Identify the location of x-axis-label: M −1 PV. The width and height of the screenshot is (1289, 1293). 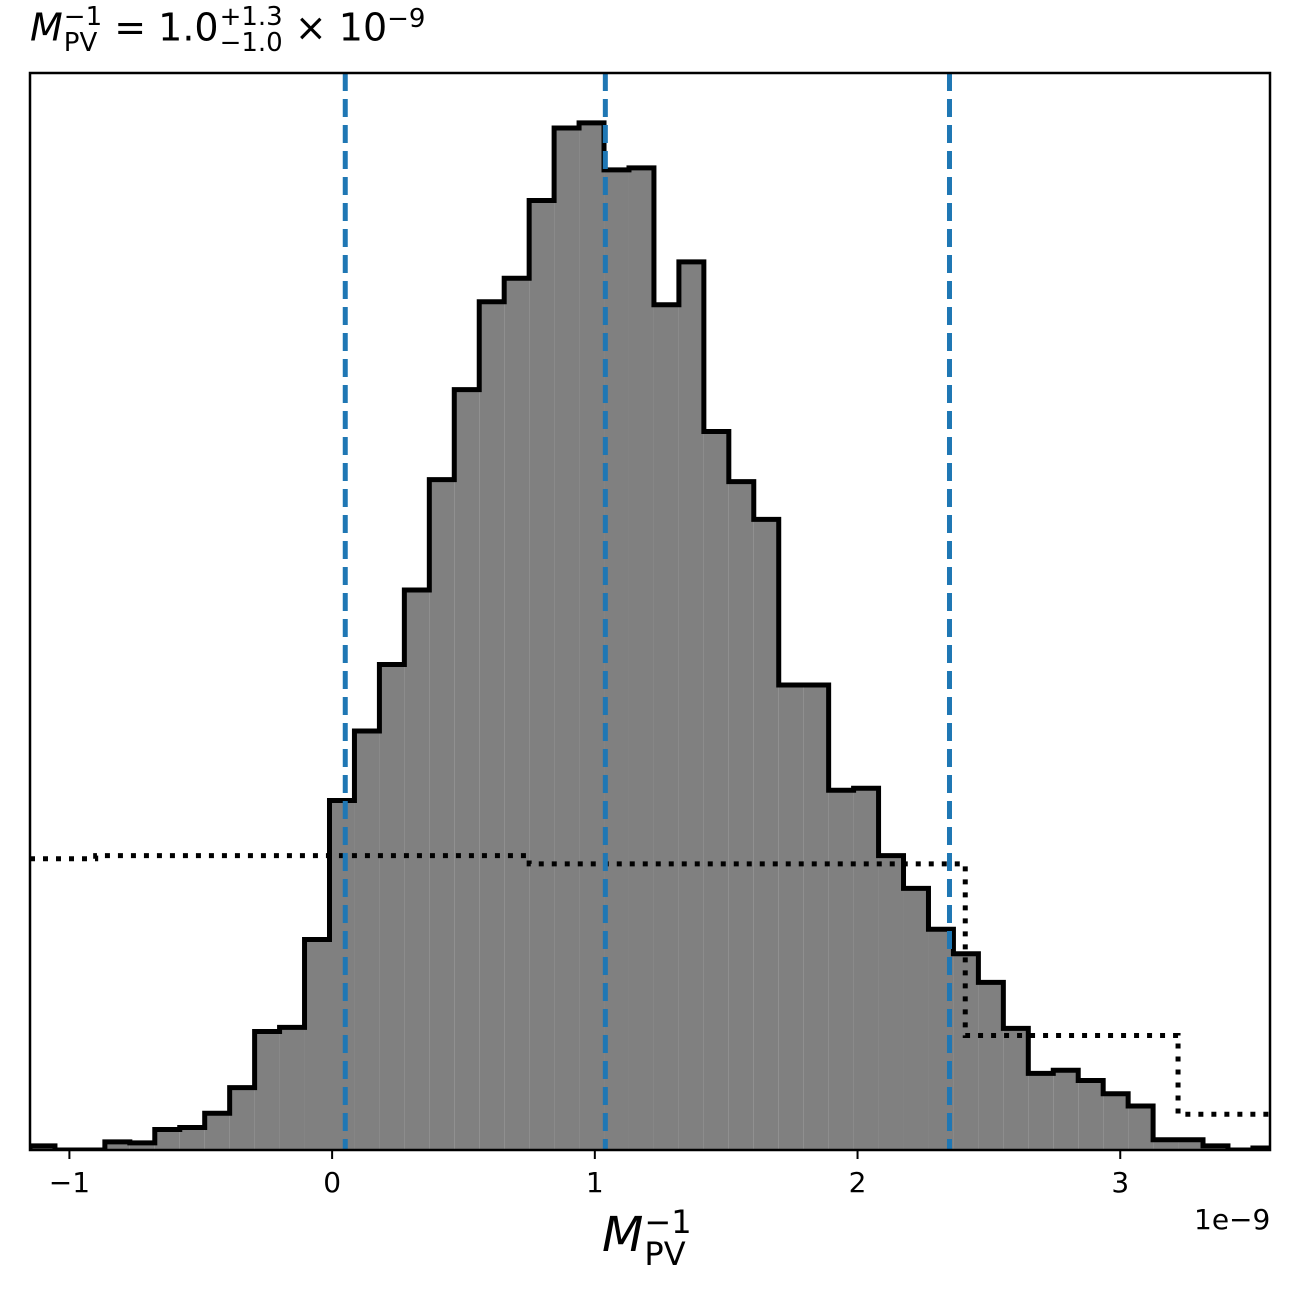
(647, 1238).